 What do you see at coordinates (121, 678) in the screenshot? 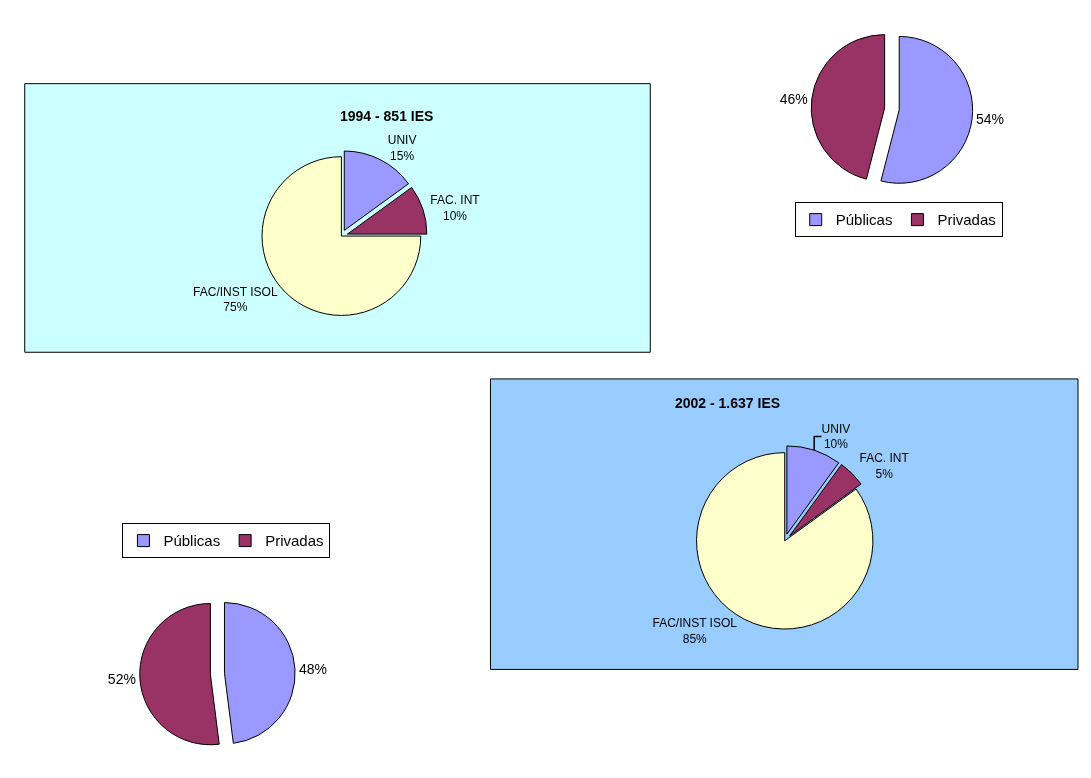
I see `data-label: 52%` at bounding box center [121, 678].